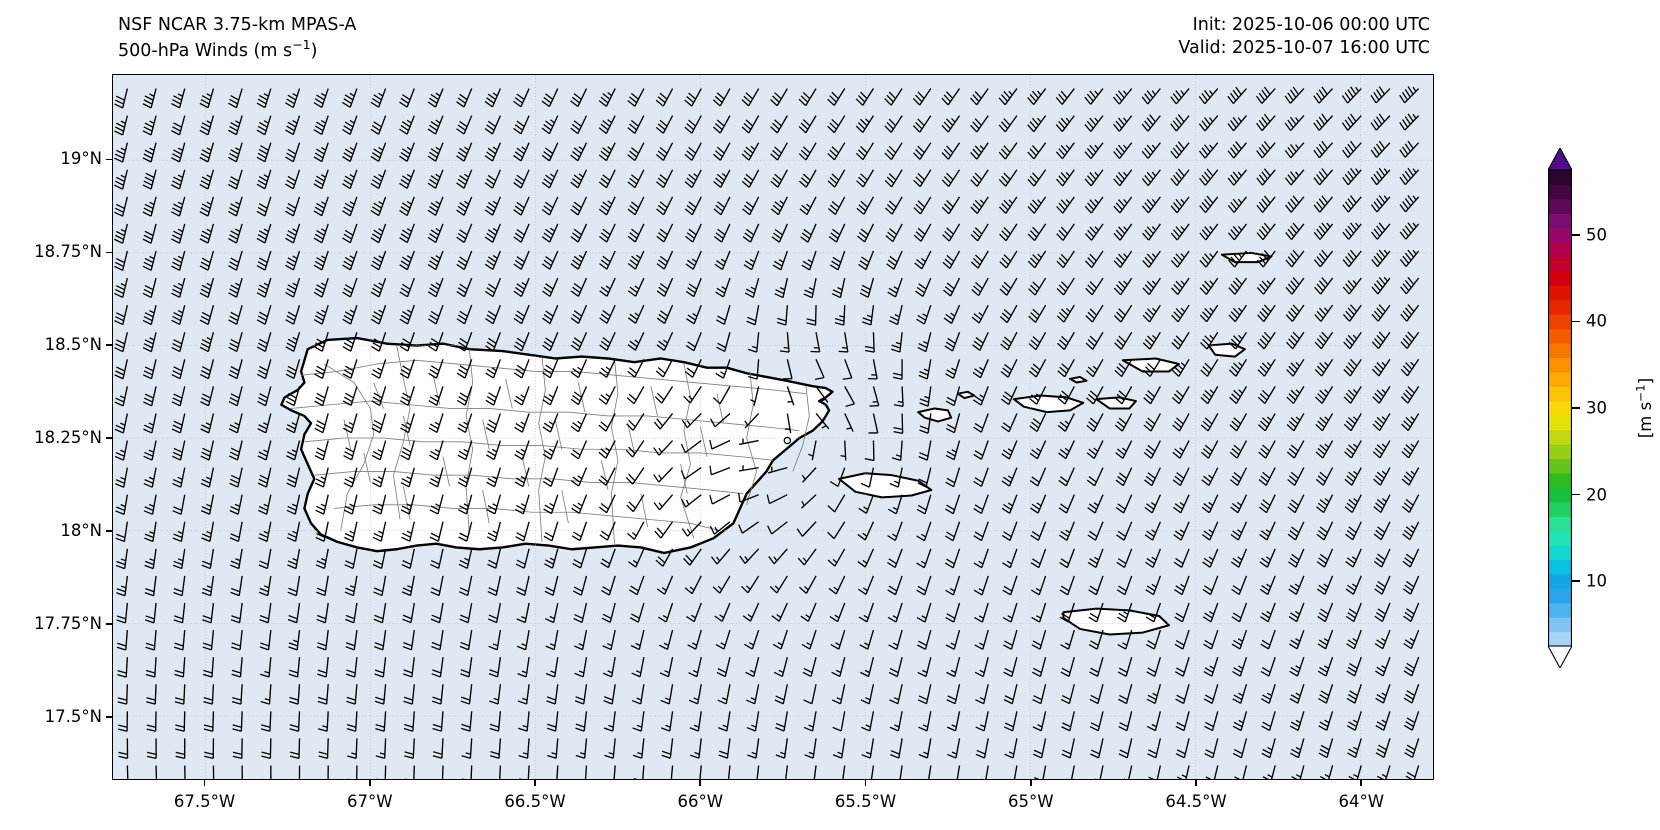 This screenshot has height=830, width=1660. Describe the element at coordinates (865, 783) in the screenshot. I see `x-axis-tickmark` at that location.